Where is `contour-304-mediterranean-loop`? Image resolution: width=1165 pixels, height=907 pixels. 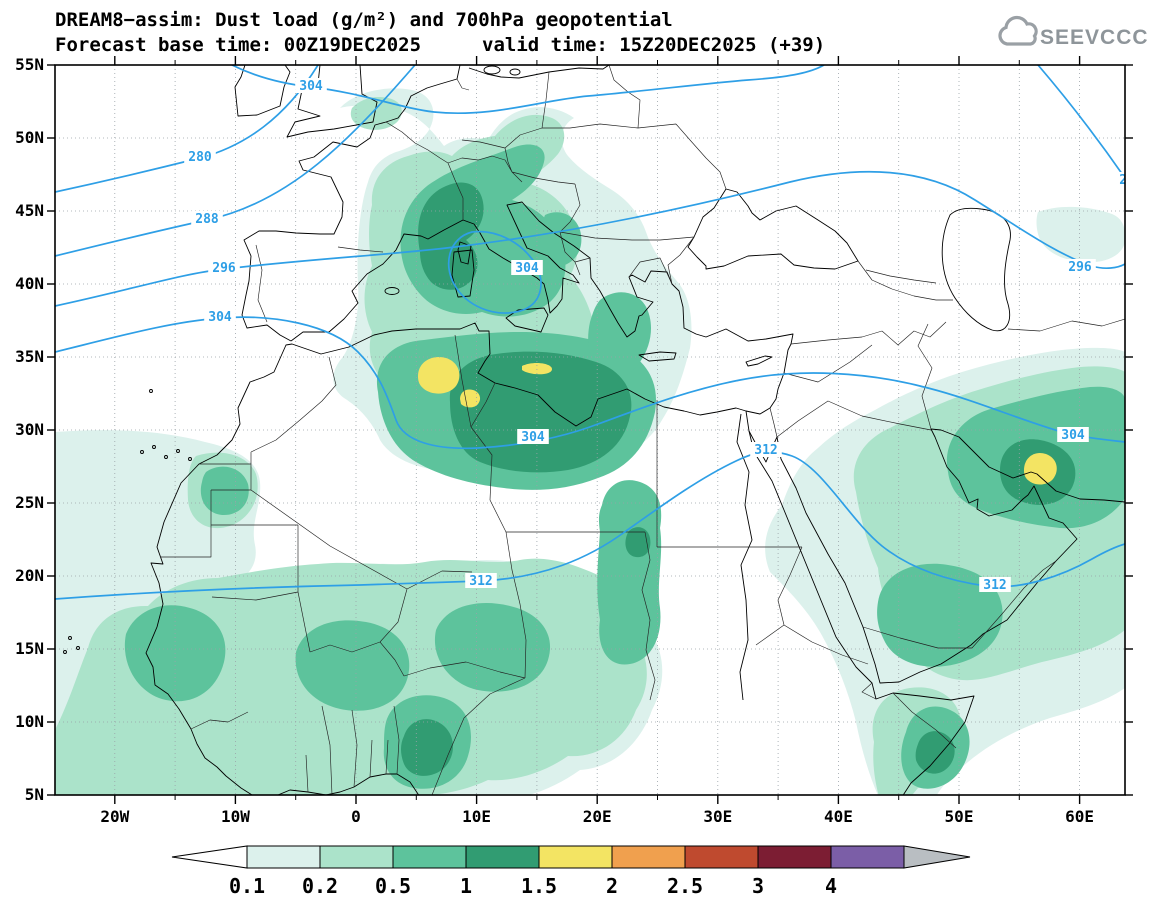 contour-304-mediterranean-loop is located at coordinates (494, 272).